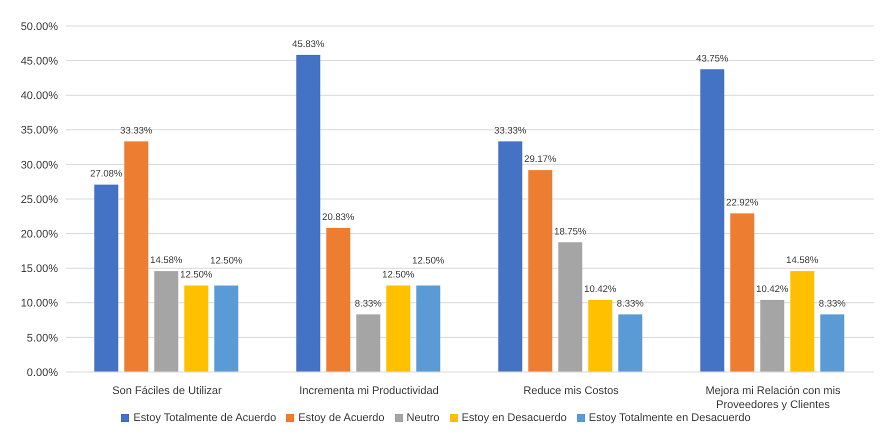 This screenshot has height=436, width=892. I want to click on y-tick-label: 45.00%, so click(39, 62).